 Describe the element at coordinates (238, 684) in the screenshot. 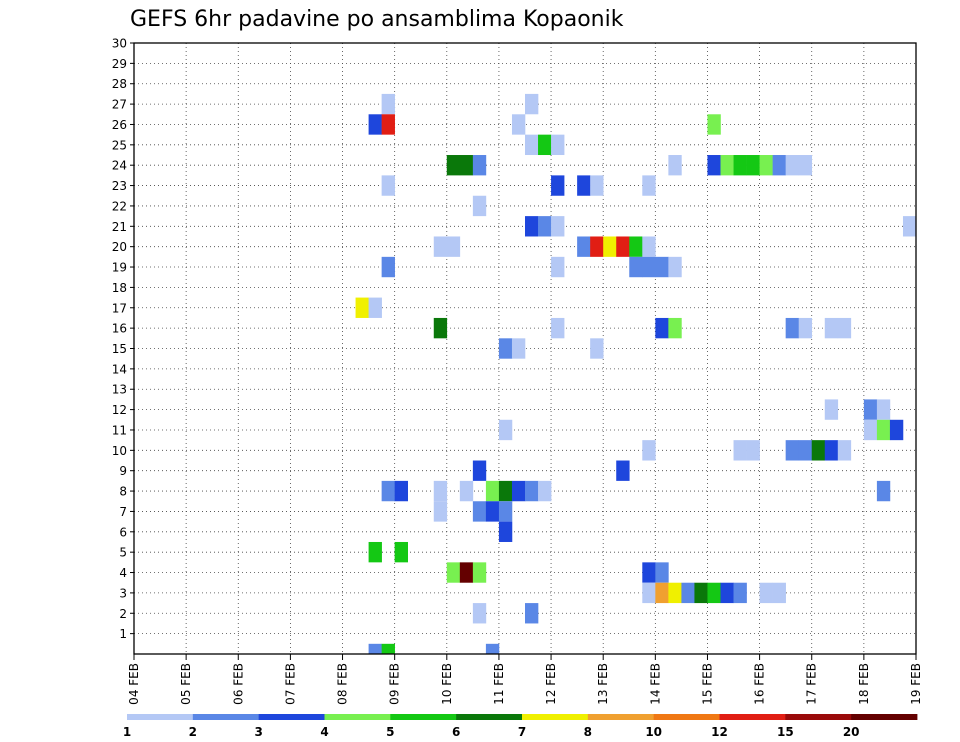

I see `x-tick-label: 06 FEB` at that location.